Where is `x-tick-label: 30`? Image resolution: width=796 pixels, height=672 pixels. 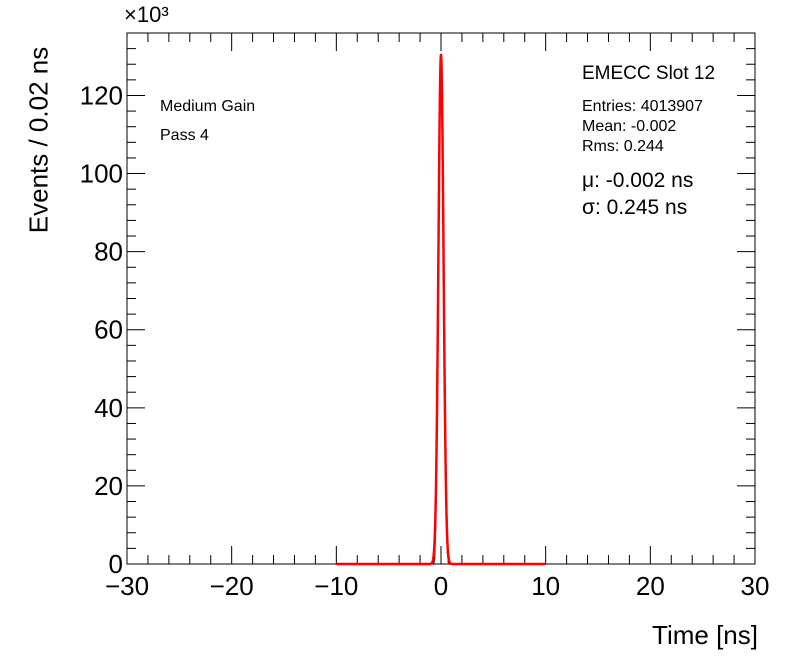 x-tick-label: 30 is located at coordinates (755, 586).